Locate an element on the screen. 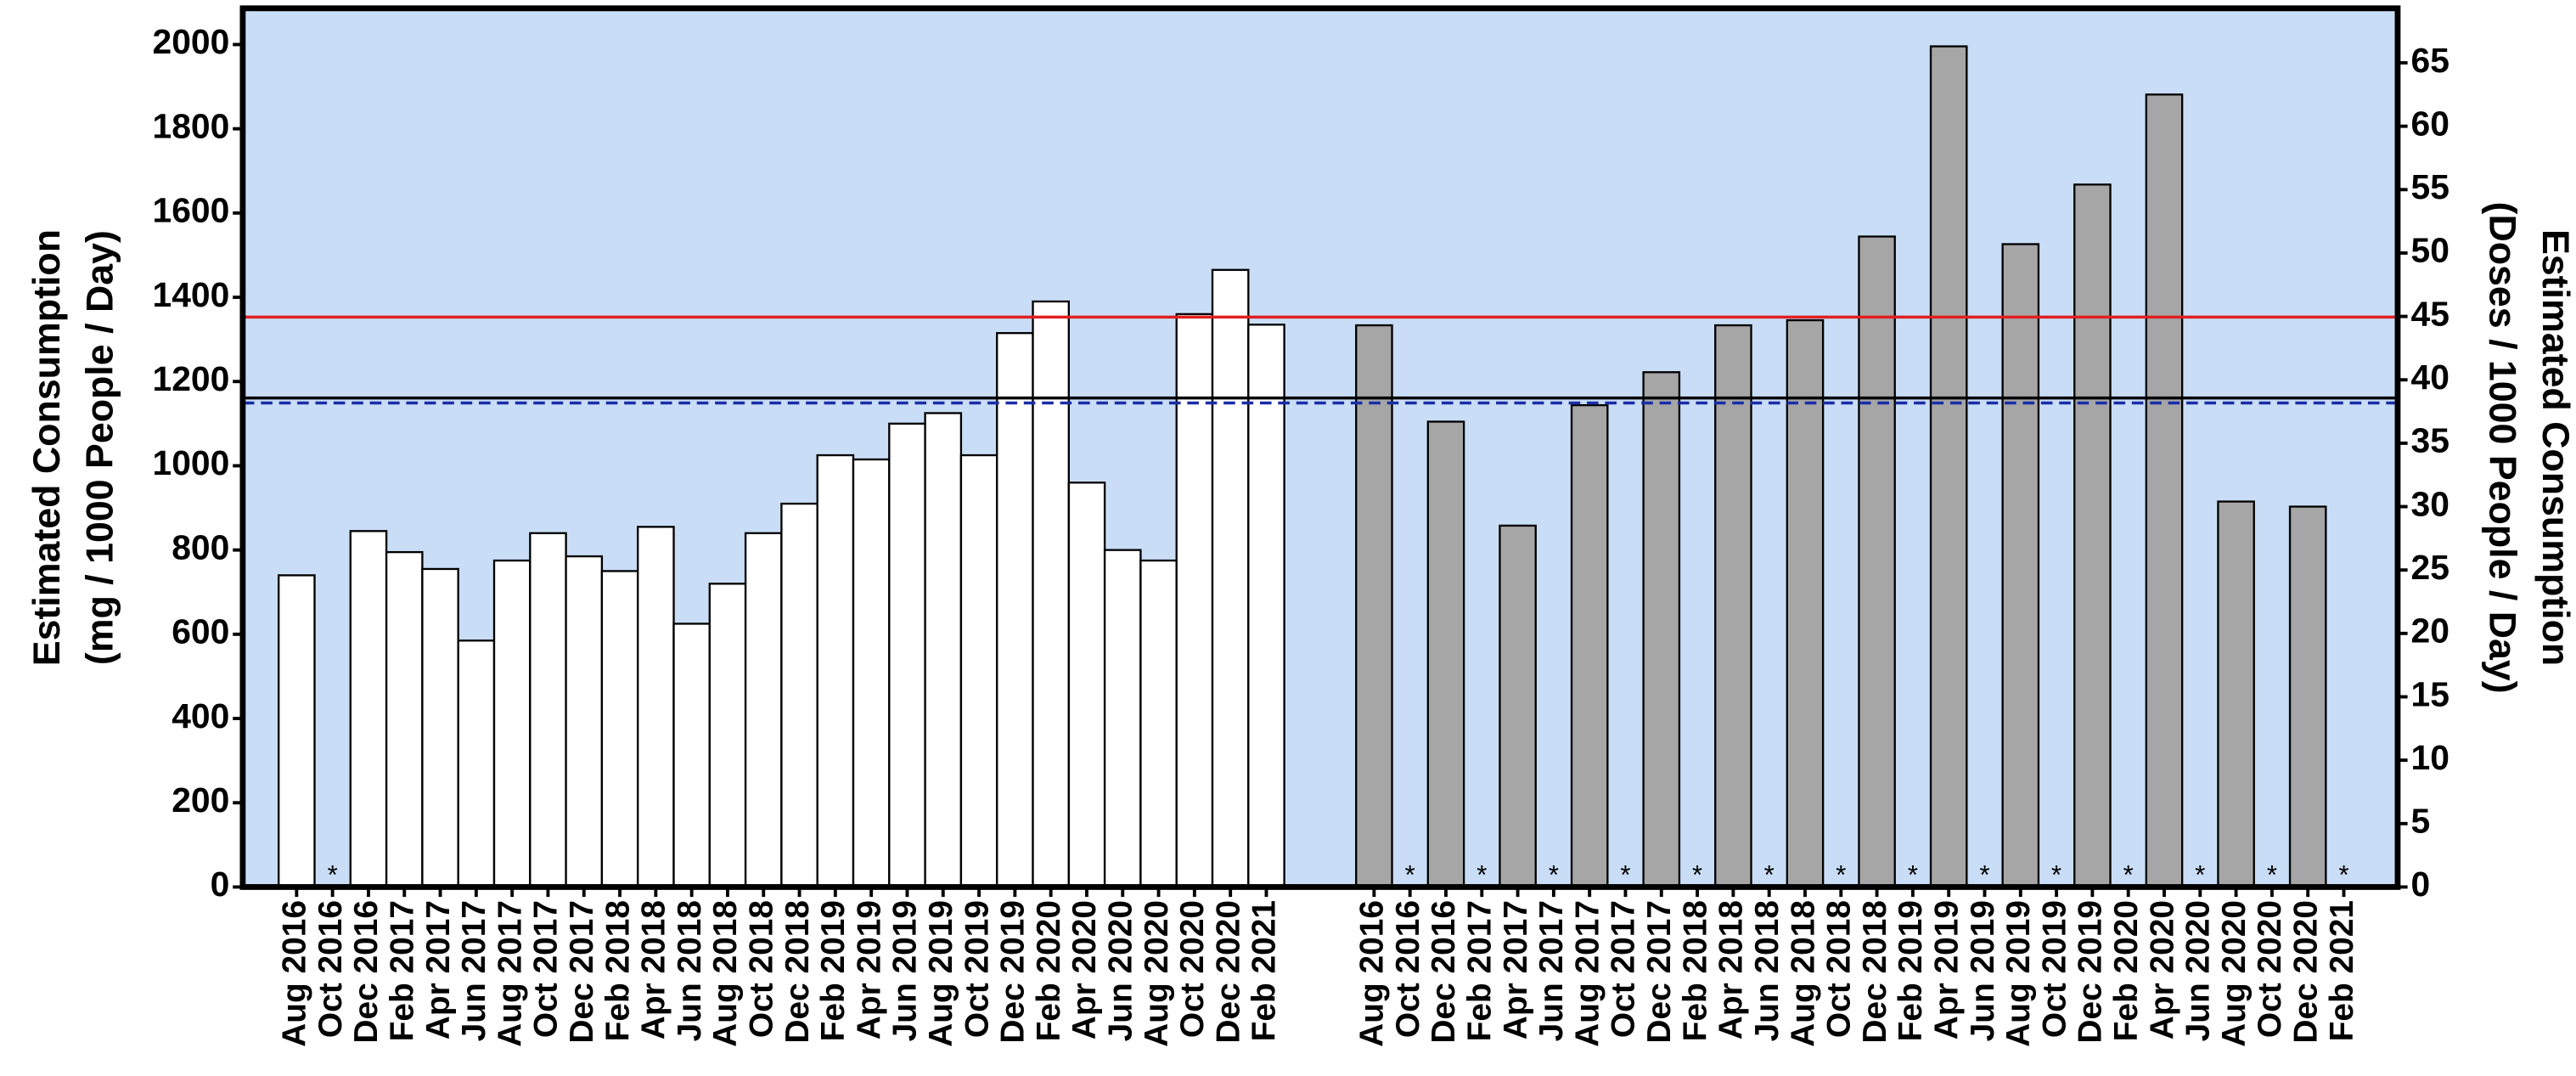  x-tick-label: Feb 2017 is located at coordinates (403, 970).